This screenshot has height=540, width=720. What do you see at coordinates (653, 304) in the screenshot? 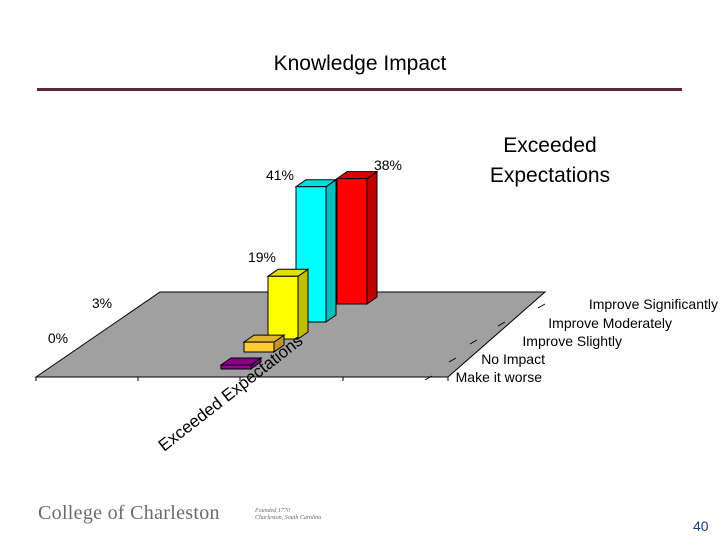
I see `category-label: Improve Significantly` at bounding box center [653, 304].